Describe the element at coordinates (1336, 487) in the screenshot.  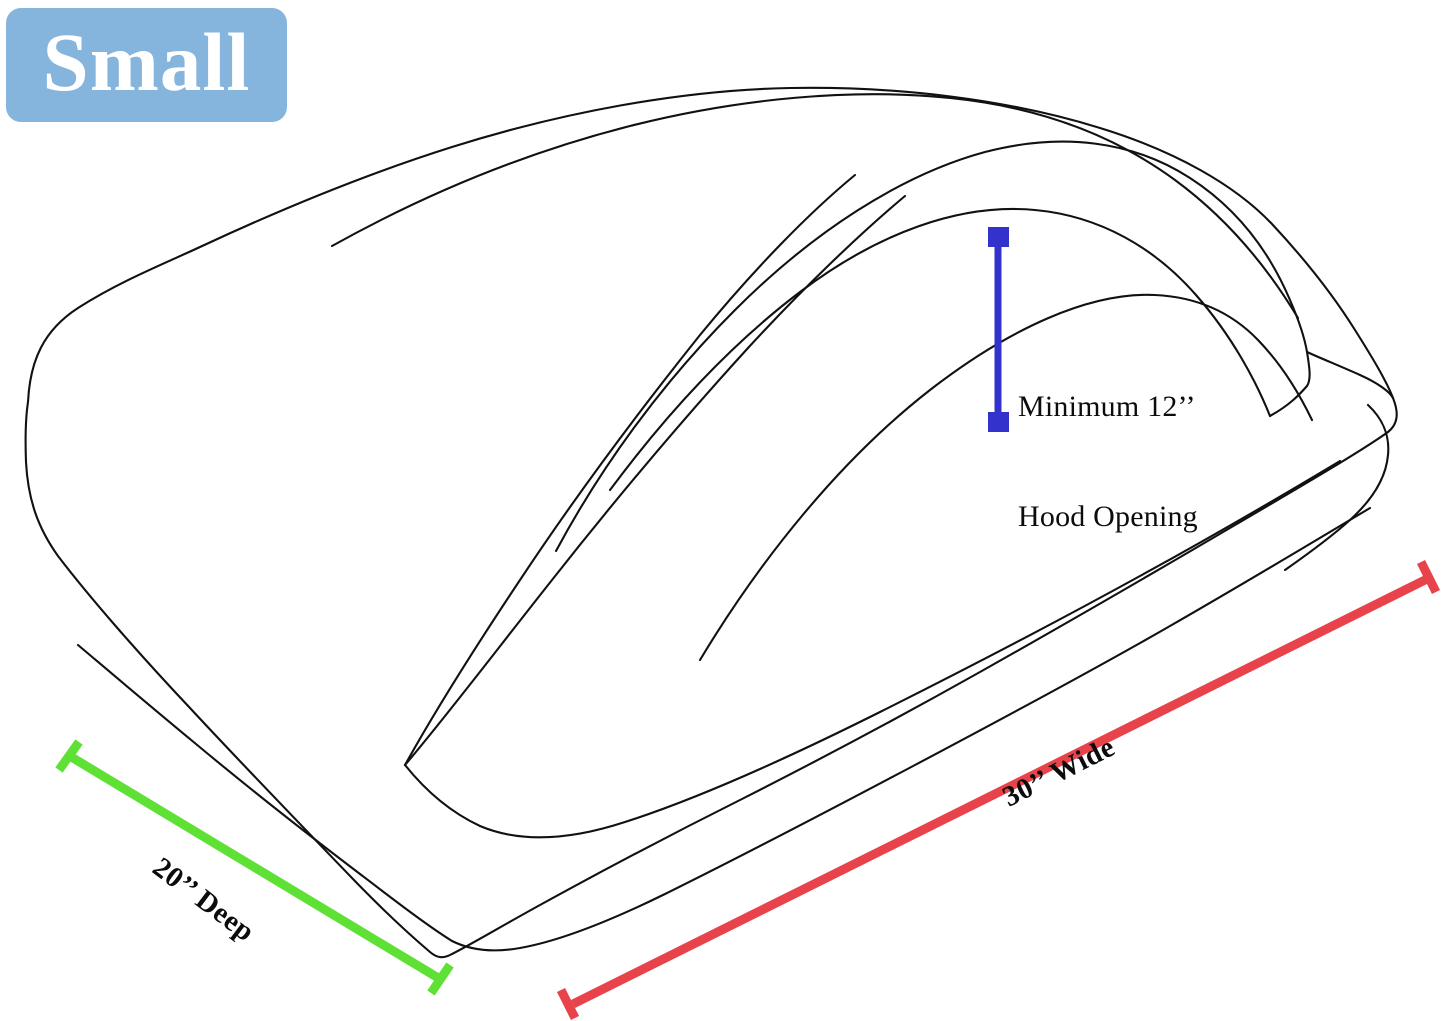
I see `right-end-seam` at that location.